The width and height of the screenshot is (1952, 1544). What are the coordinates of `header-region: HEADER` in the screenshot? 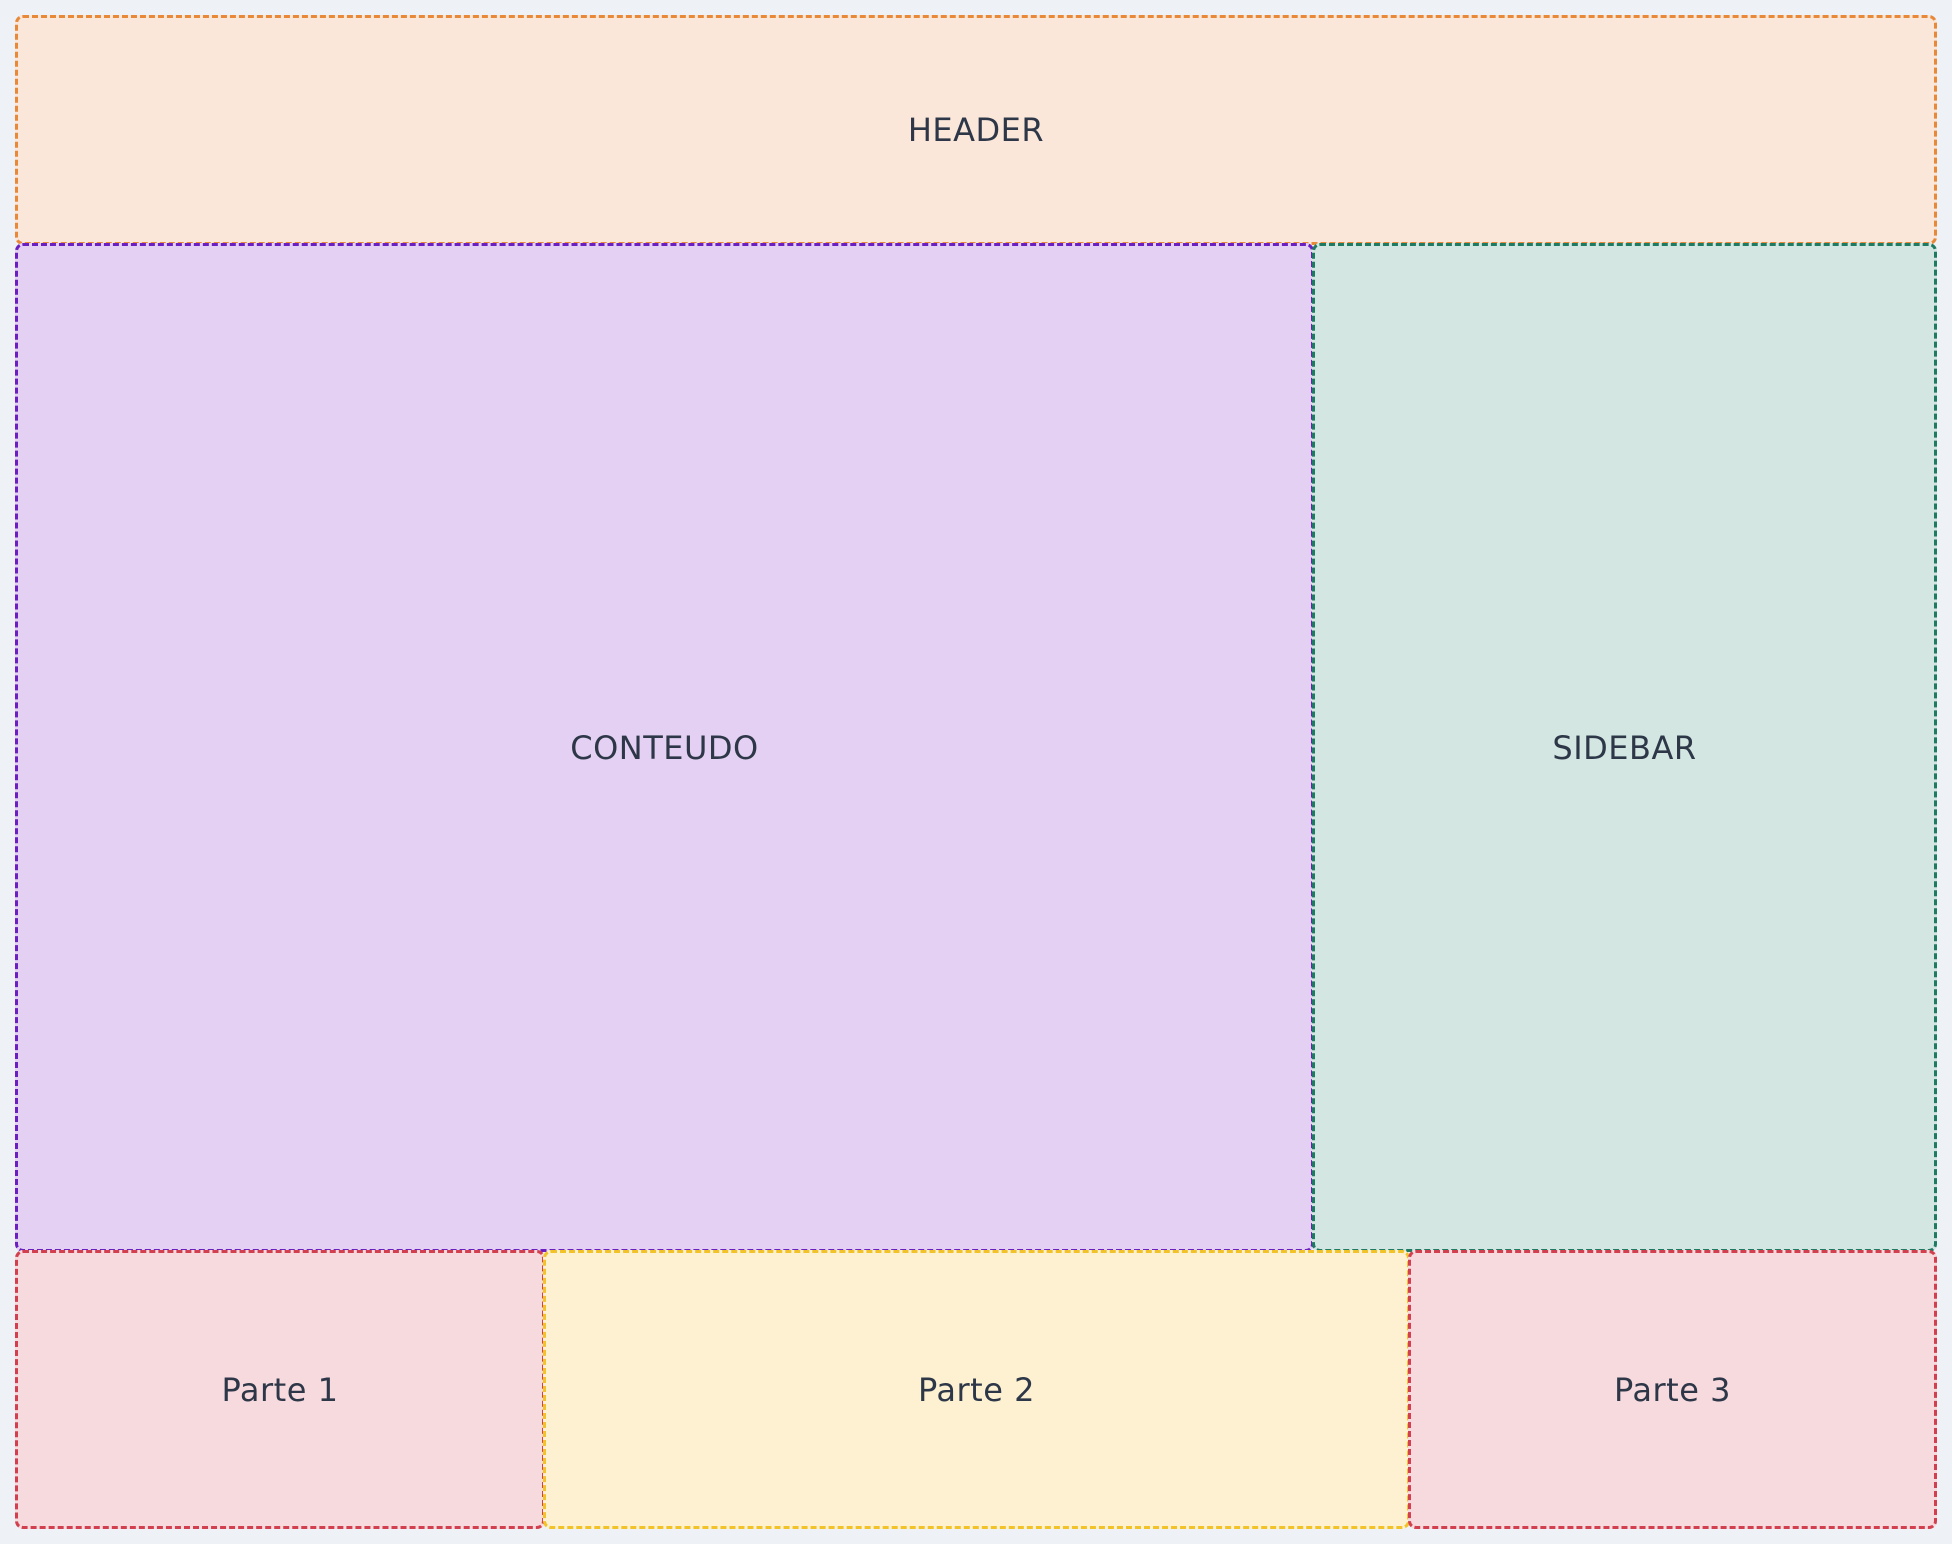 It's located at (976, 130).